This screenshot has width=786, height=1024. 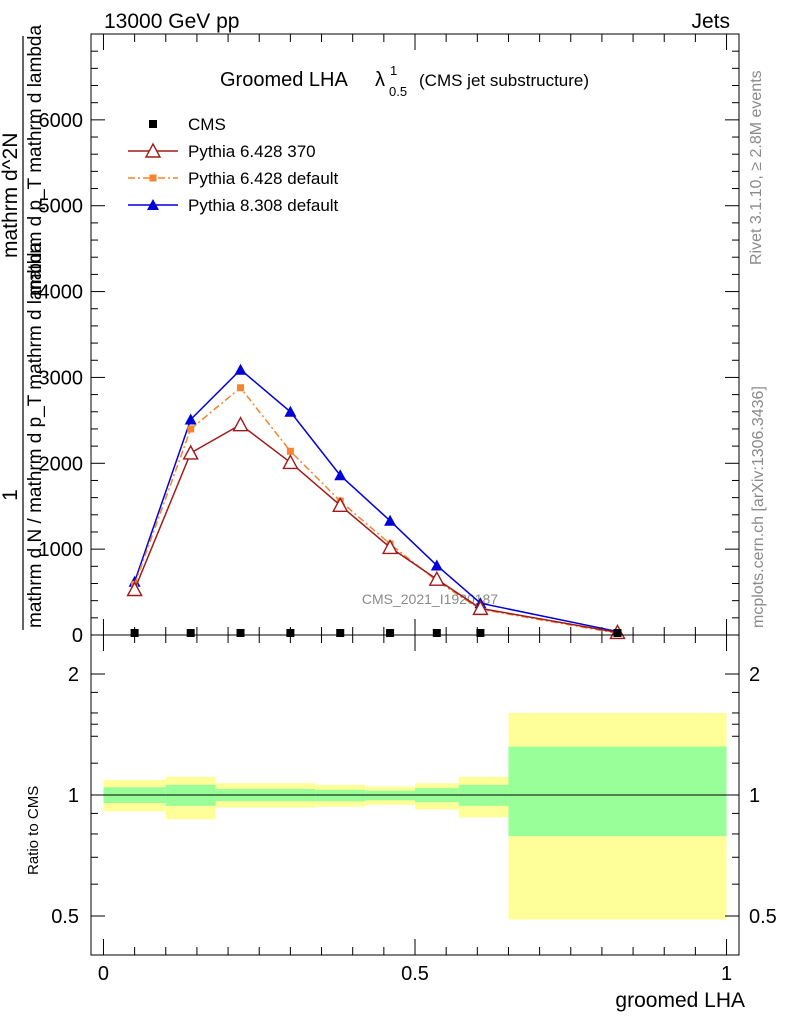 I want to click on title-lambda: λ, so click(x=380, y=80).